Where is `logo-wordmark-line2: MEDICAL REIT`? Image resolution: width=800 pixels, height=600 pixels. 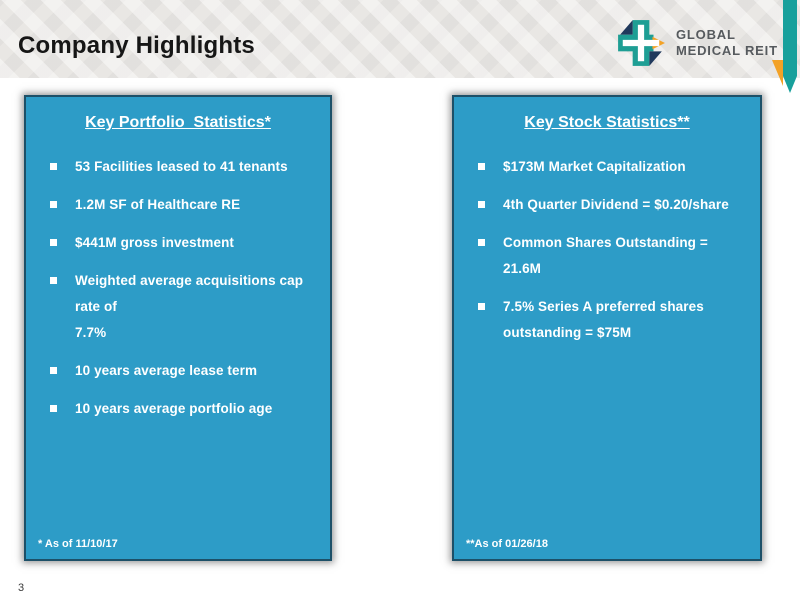
logo-wordmark-line2: MEDICAL REIT is located at coordinates (727, 50).